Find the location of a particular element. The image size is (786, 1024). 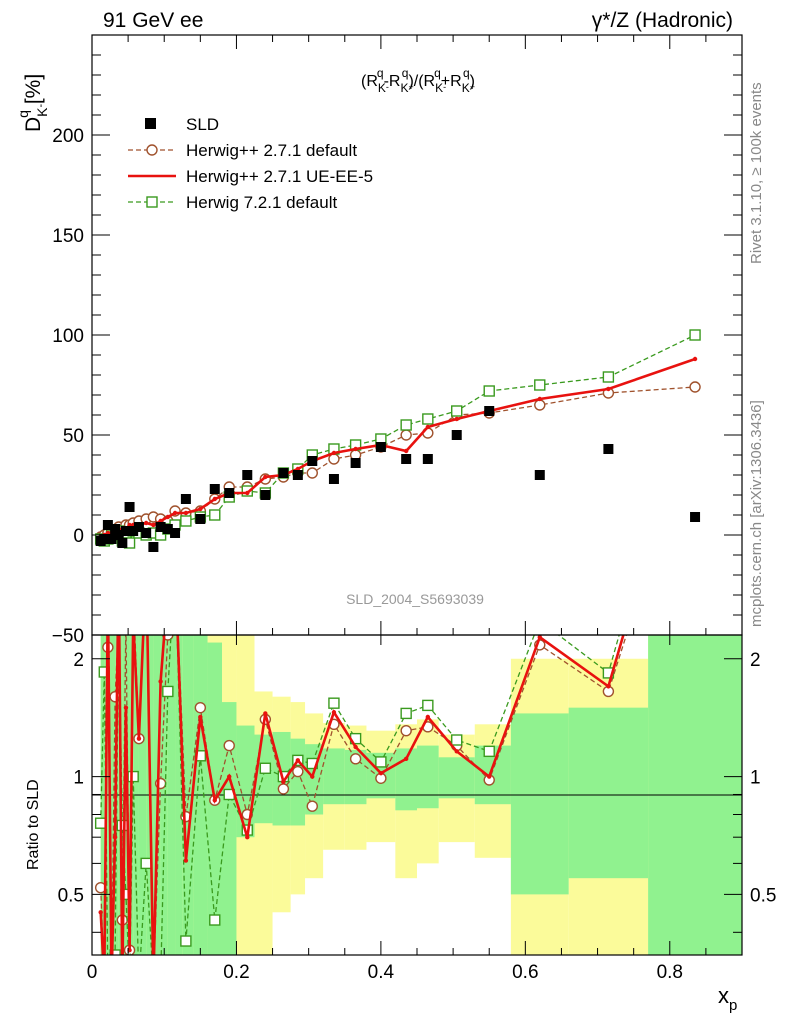

x-tick-label: 0 is located at coordinates (92, 972).